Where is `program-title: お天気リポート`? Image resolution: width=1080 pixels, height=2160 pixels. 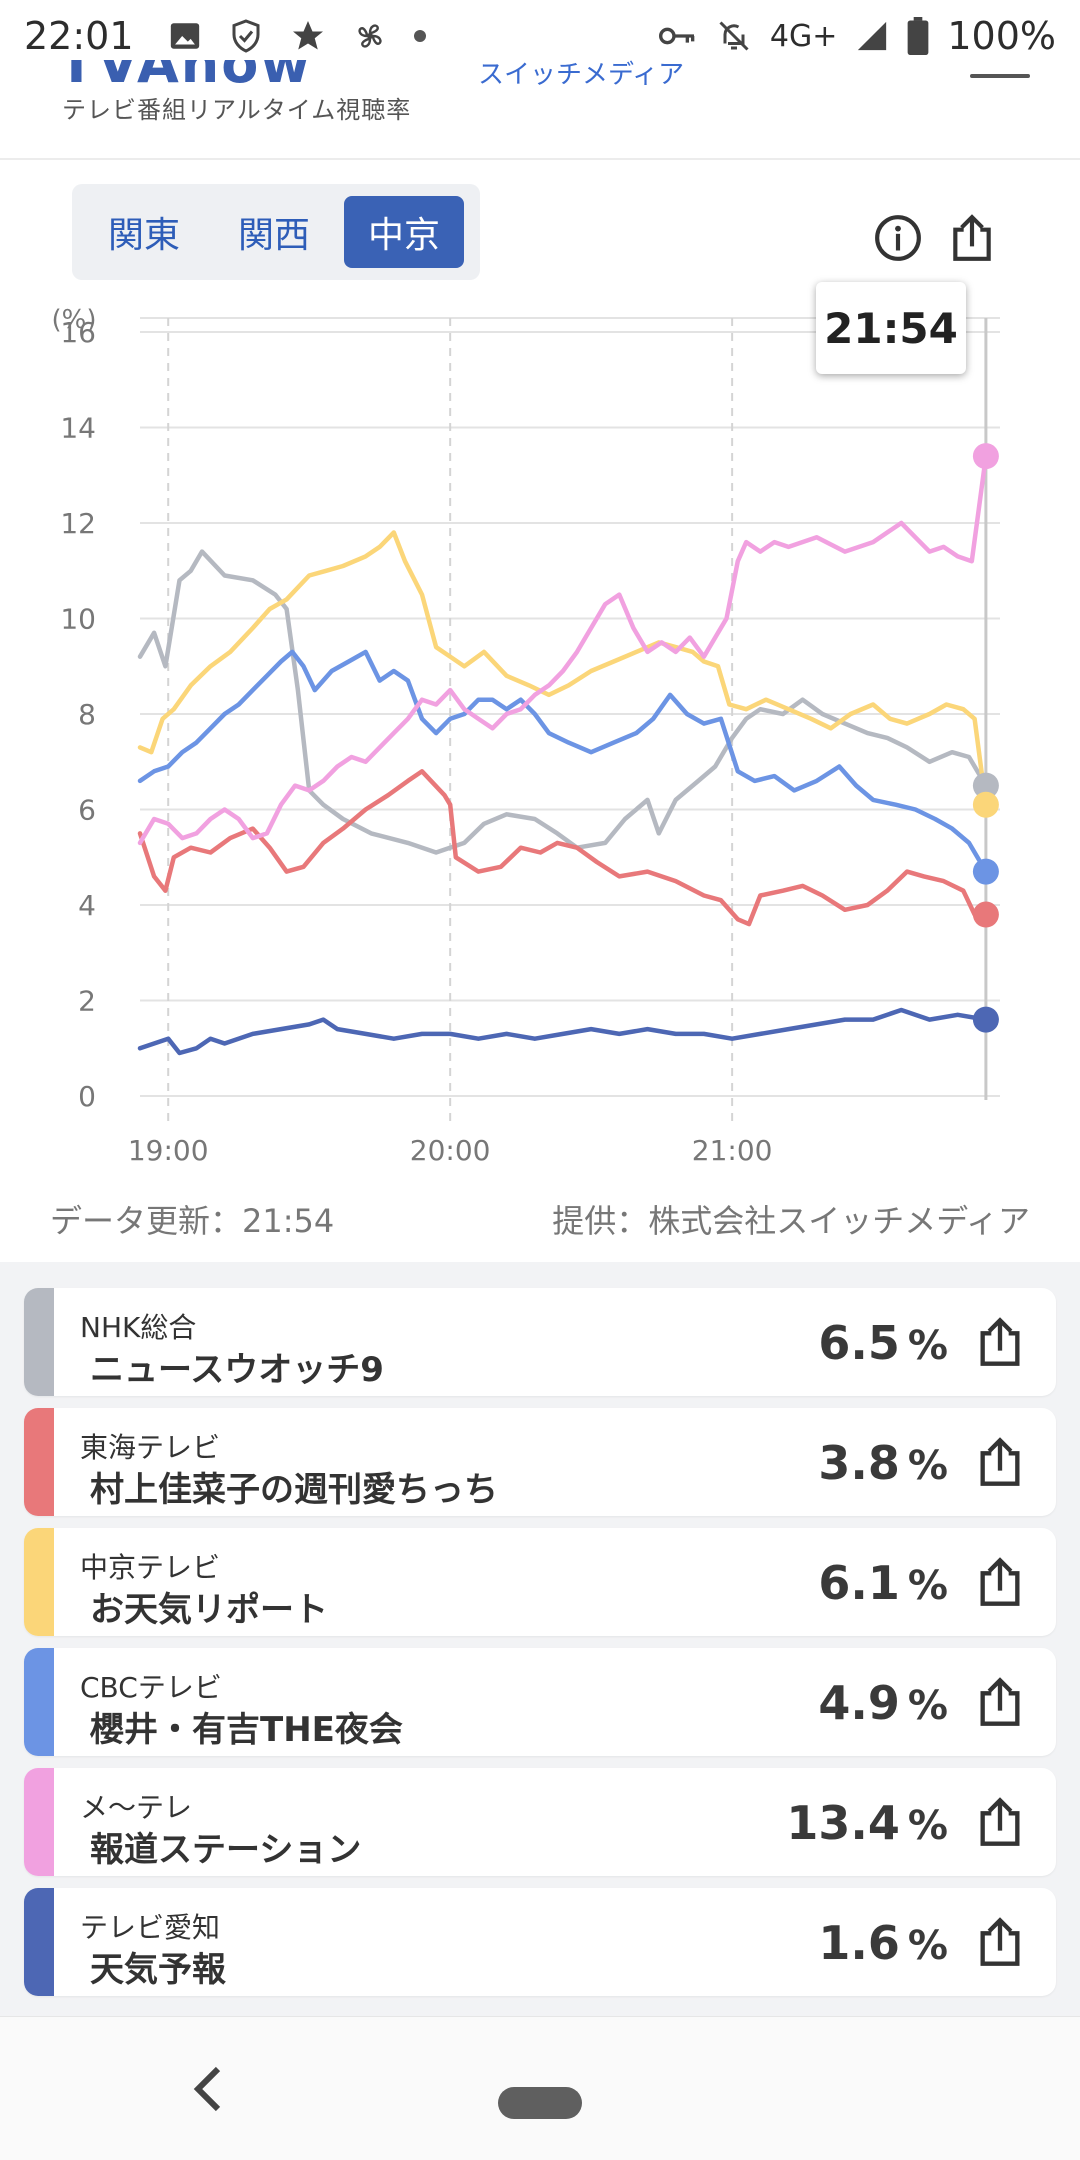
program-title: お天気リポート is located at coordinates (209, 1610).